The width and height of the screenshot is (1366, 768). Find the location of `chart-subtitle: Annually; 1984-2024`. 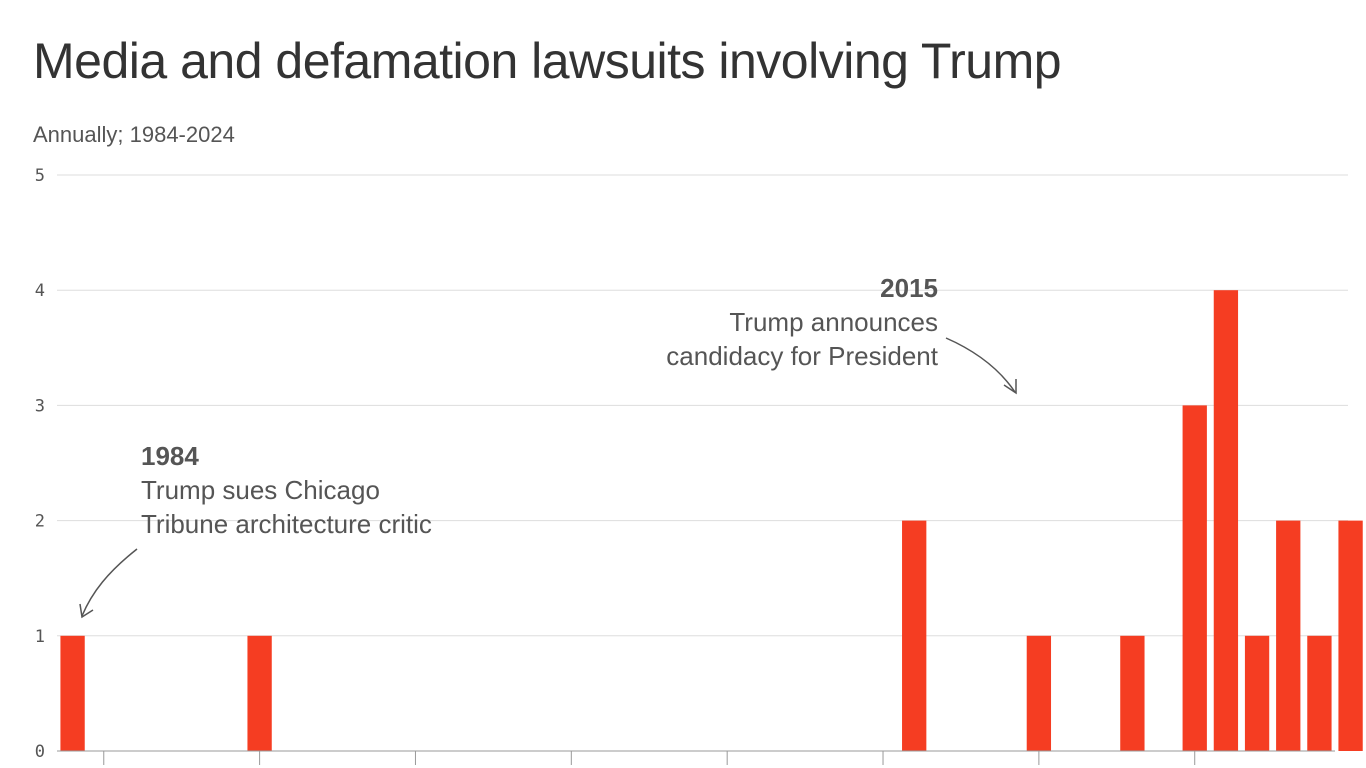

chart-subtitle: Annually; 1984-2024 is located at coordinates (134, 134).